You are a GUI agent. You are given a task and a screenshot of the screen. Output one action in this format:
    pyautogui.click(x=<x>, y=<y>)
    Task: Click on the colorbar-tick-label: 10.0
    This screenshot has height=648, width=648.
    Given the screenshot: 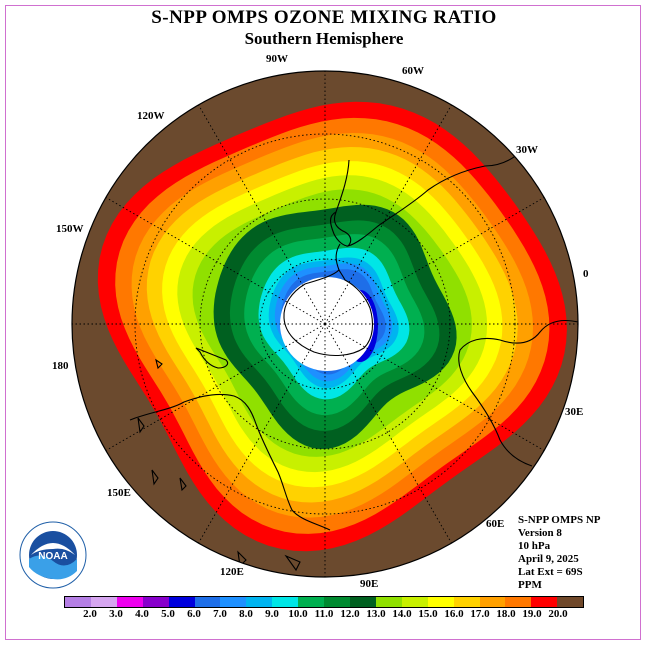 What is the action you would take?
    pyautogui.click(x=298, y=614)
    